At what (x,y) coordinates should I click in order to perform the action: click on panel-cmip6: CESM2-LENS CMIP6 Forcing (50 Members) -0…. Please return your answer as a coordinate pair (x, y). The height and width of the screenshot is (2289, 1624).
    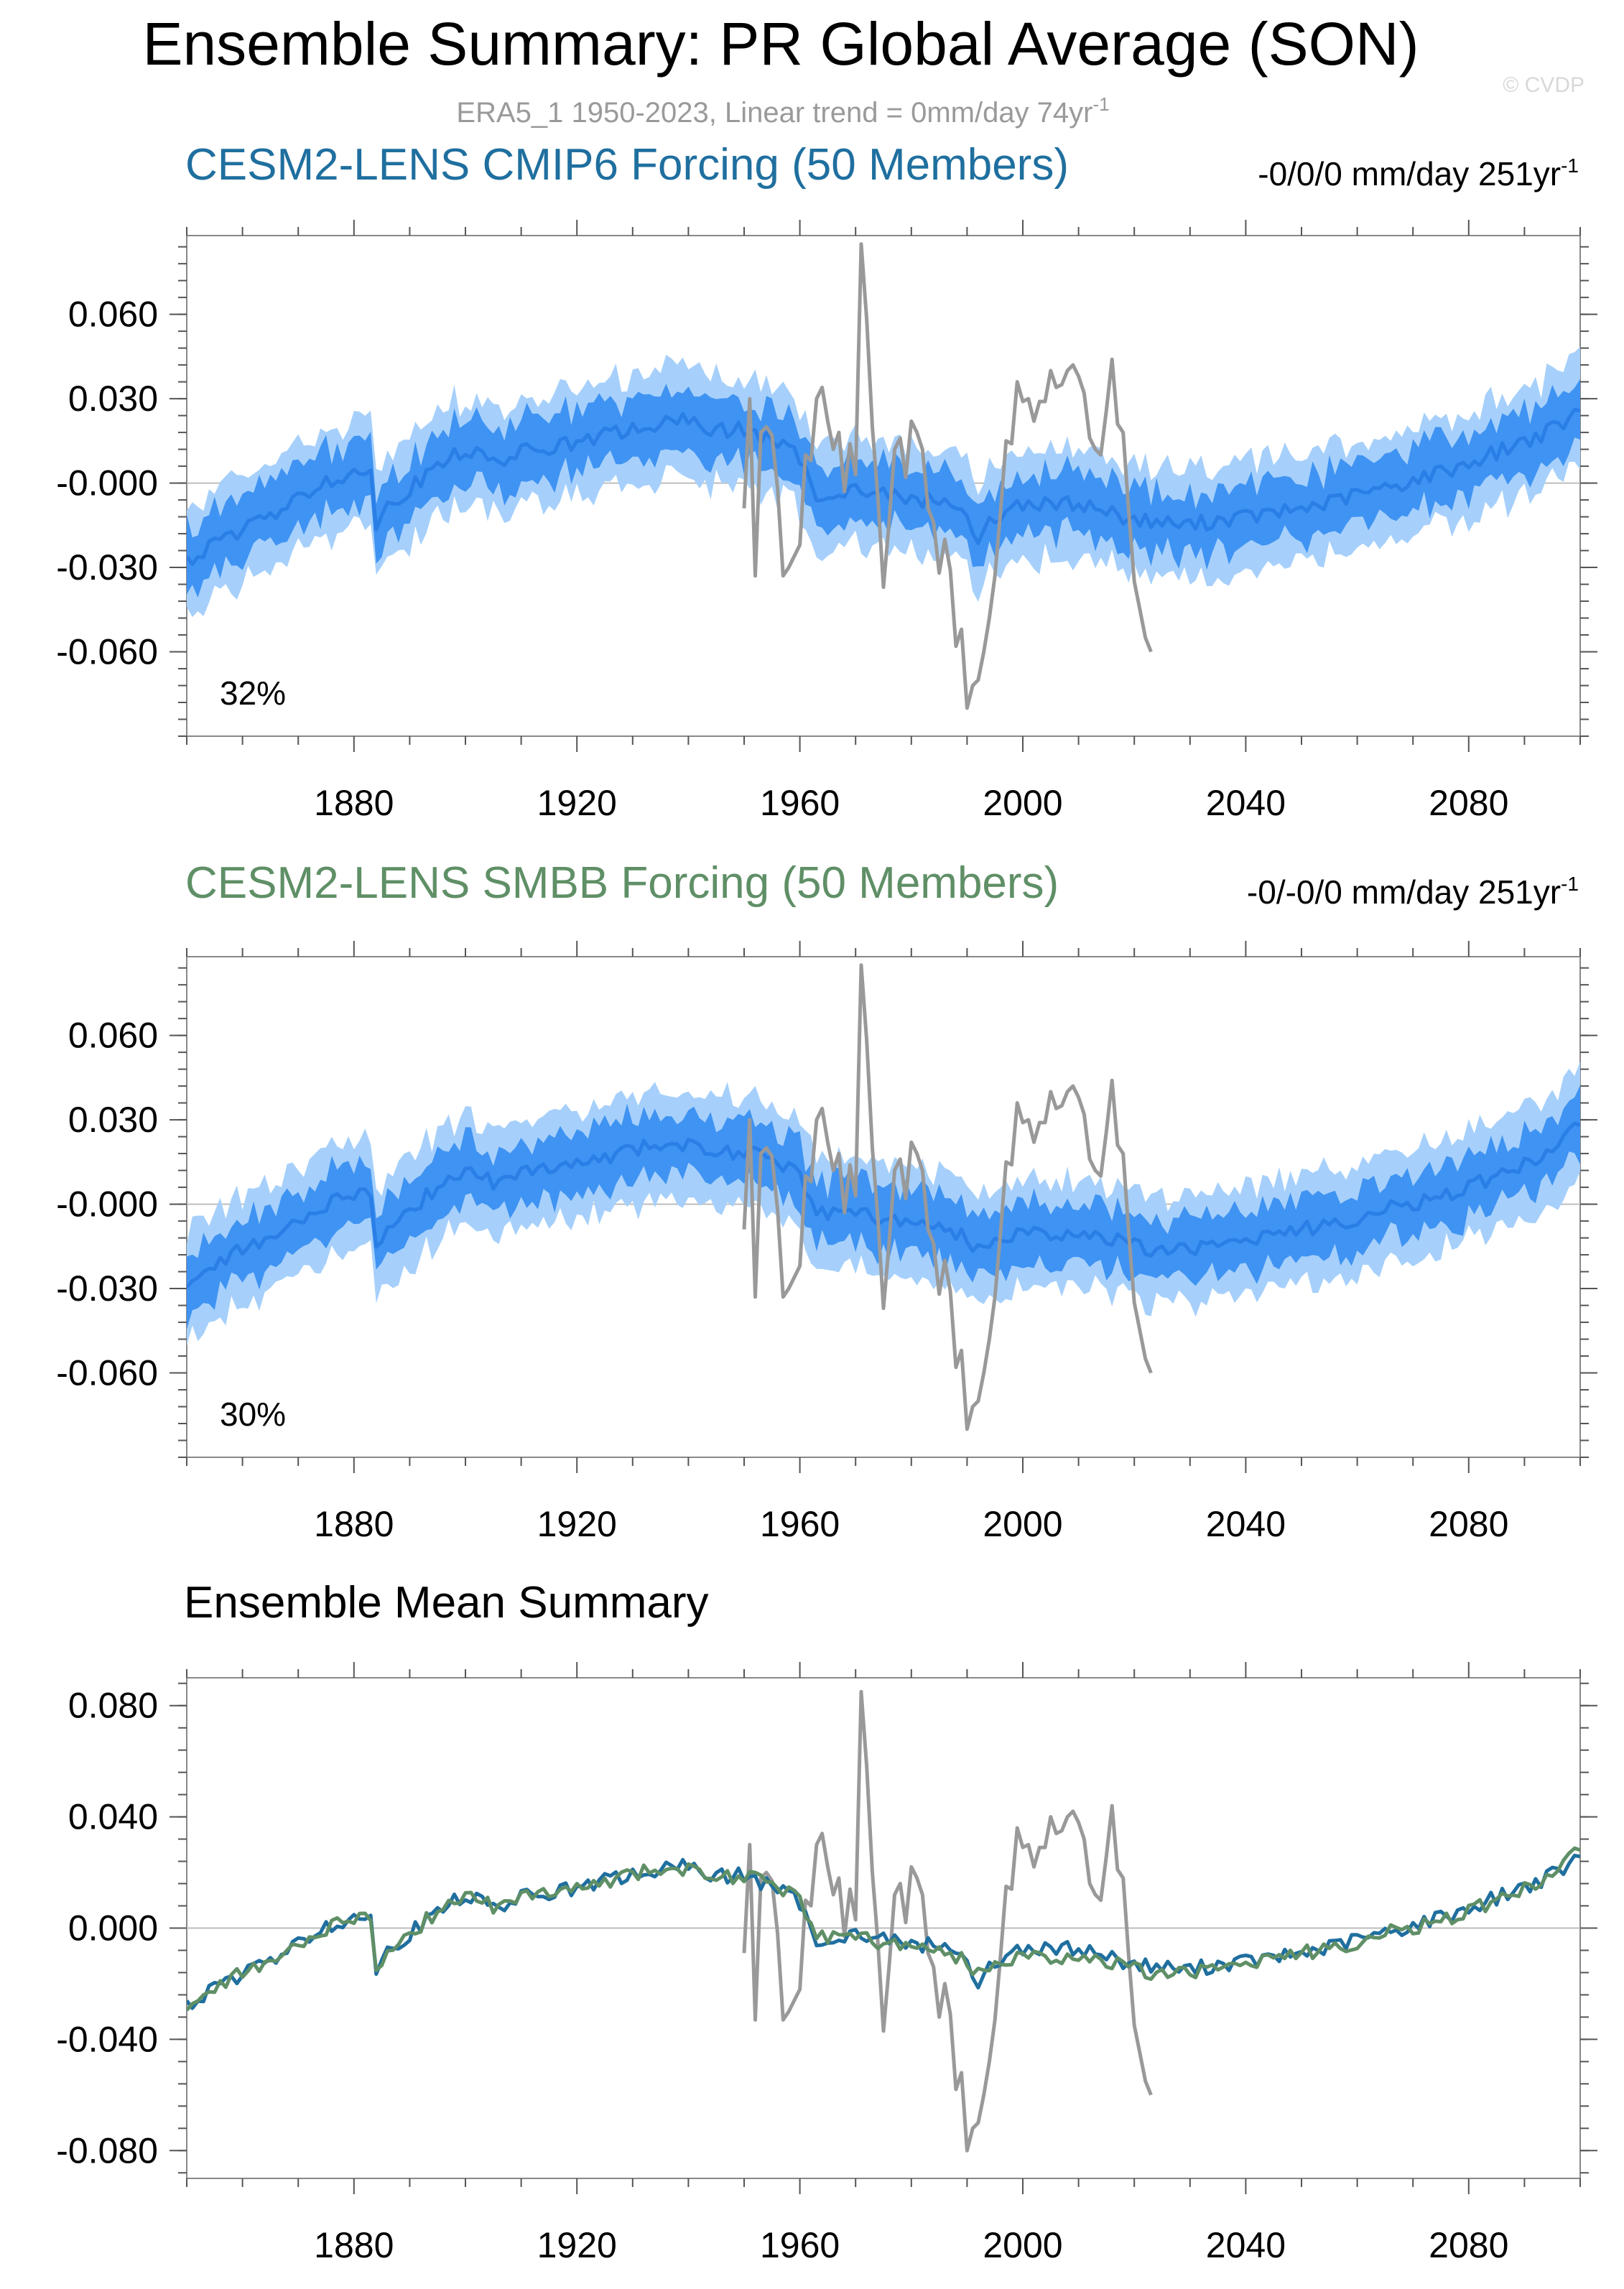
    Looking at the image, I should click on (882, 166).